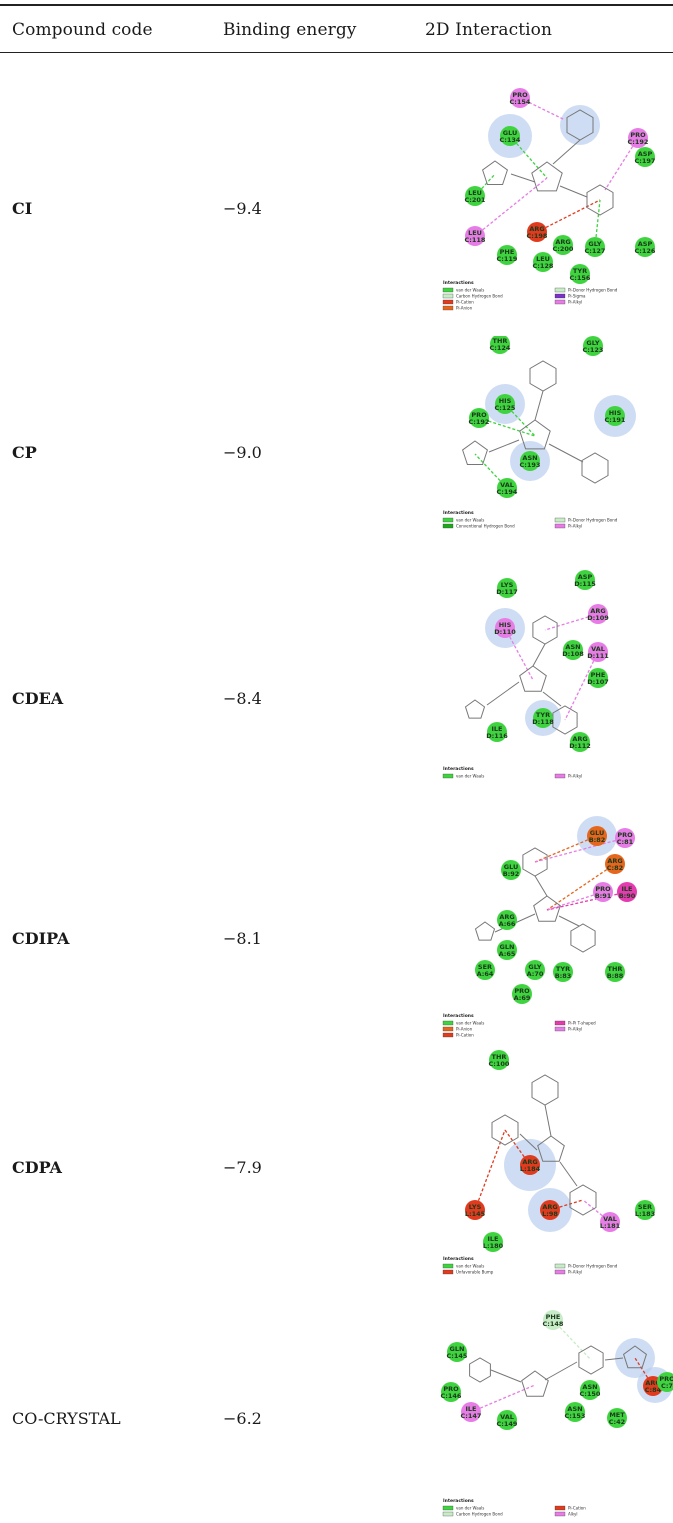  I want to click on residue-label-line: PRO, so click(479, 415).